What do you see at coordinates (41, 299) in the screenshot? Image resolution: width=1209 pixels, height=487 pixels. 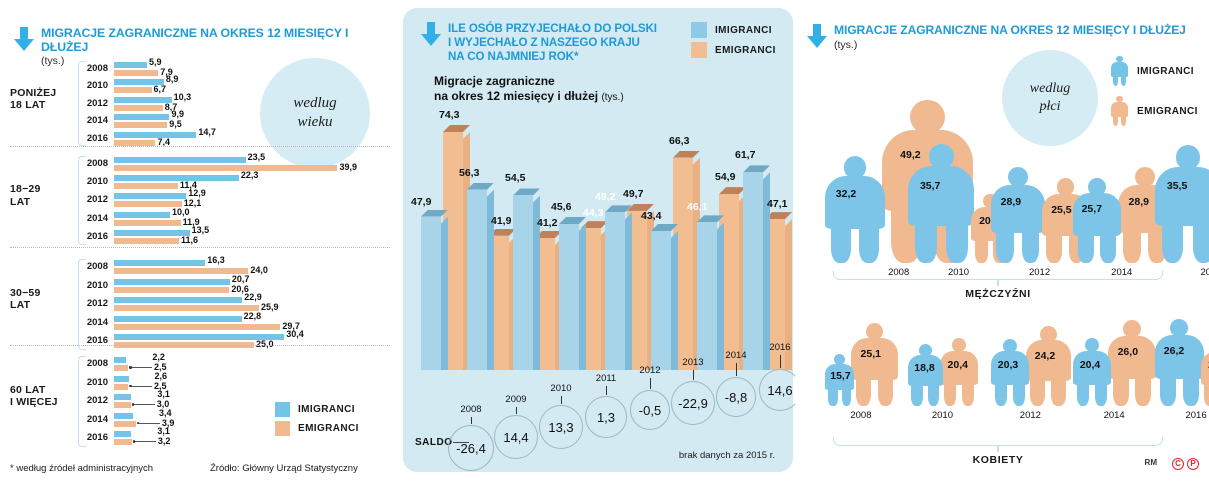 I see `age-group-label-2: 30−59 LAT` at bounding box center [41, 299].